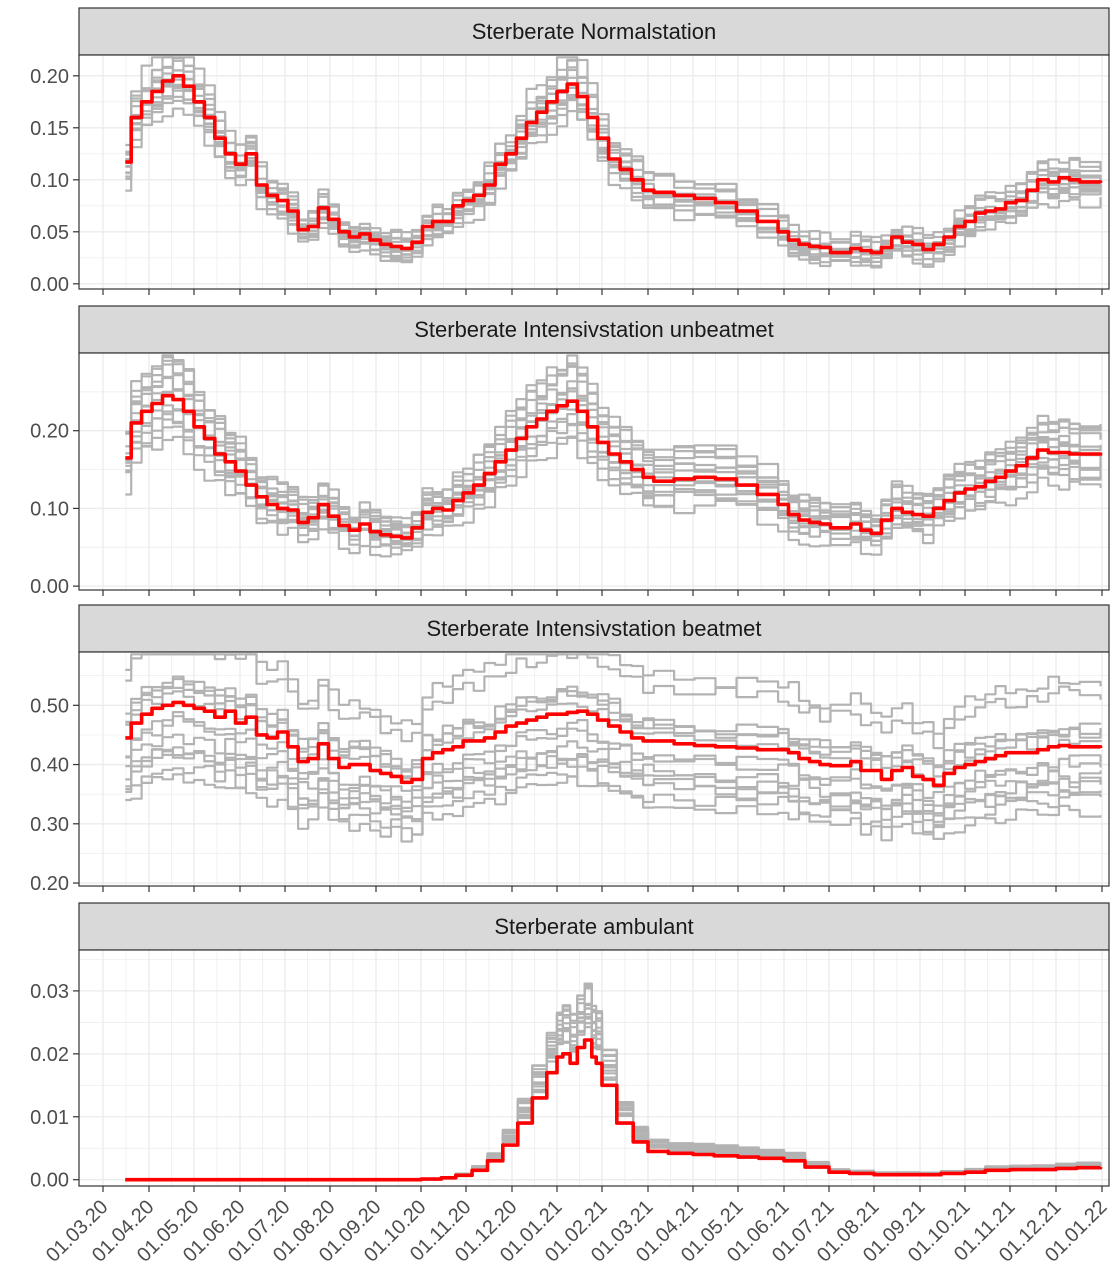 This screenshot has height=1286, width=1117. I want to click on y-tick-label: 0.02, so click(49, 1055).